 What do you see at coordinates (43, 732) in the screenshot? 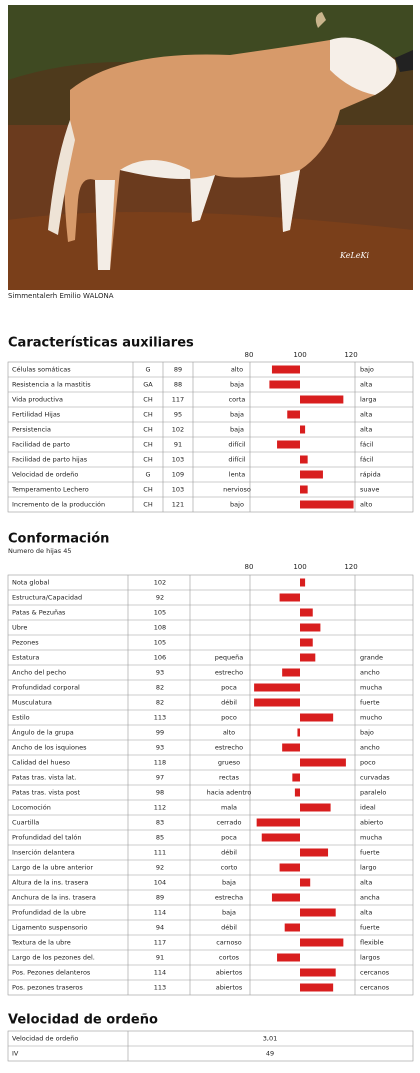
I see `trait-label: Ángulo de la grupa` at bounding box center [43, 732].